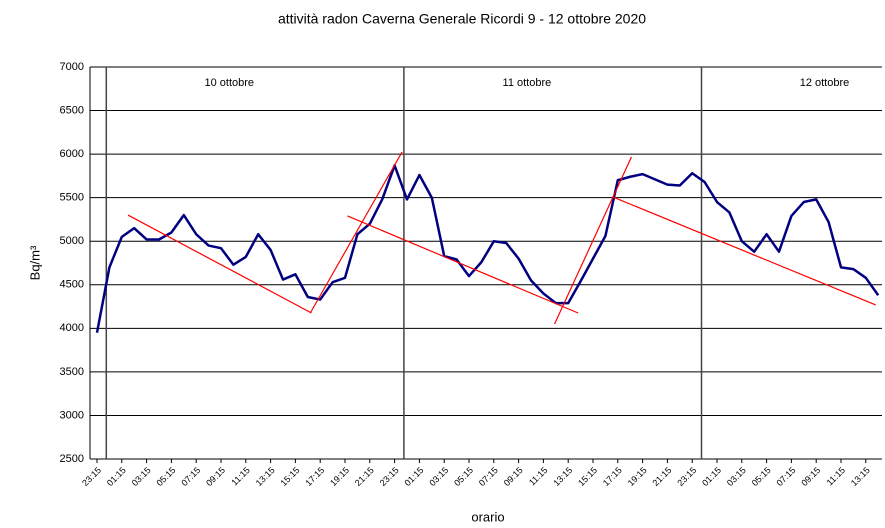 The height and width of the screenshot is (528, 885). What do you see at coordinates (72, 67) in the screenshot?
I see `y-tick-label: 7000` at bounding box center [72, 67].